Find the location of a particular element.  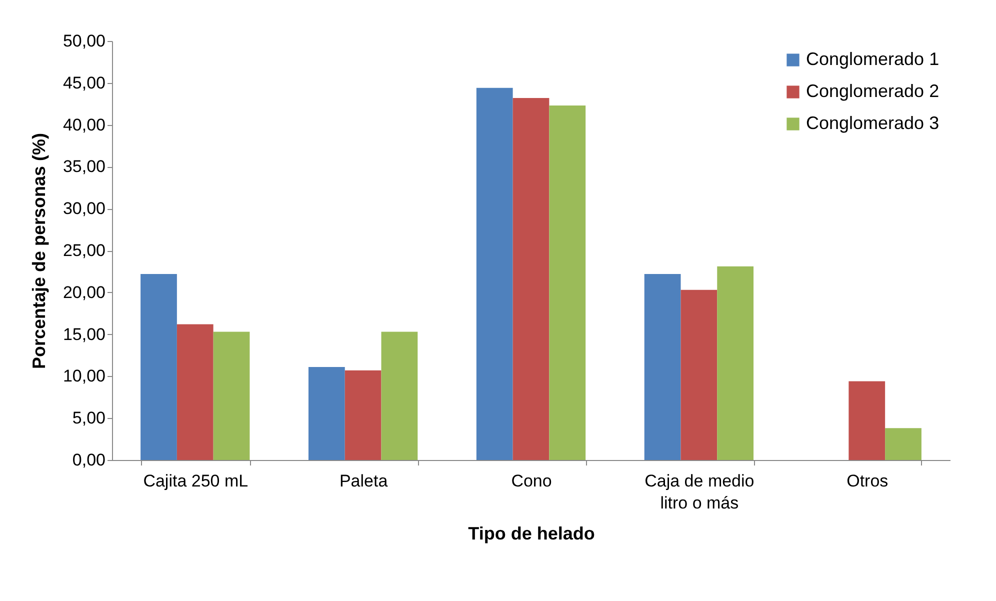

legend-label: Conglomerado 3 is located at coordinates (873, 123).